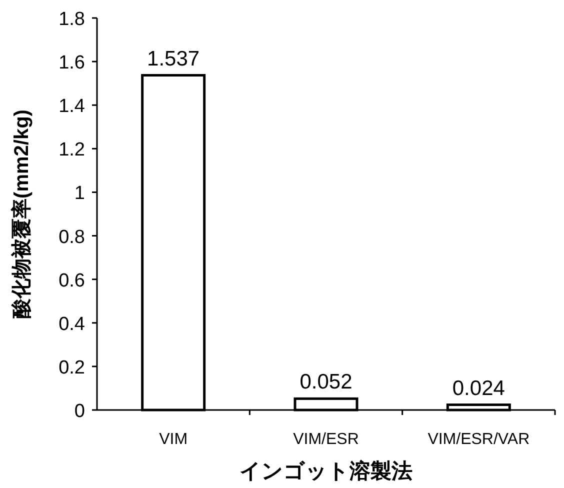  What do you see at coordinates (326, 382) in the screenshot?
I see `data-label: 0.052` at bounding box center [326, 382].